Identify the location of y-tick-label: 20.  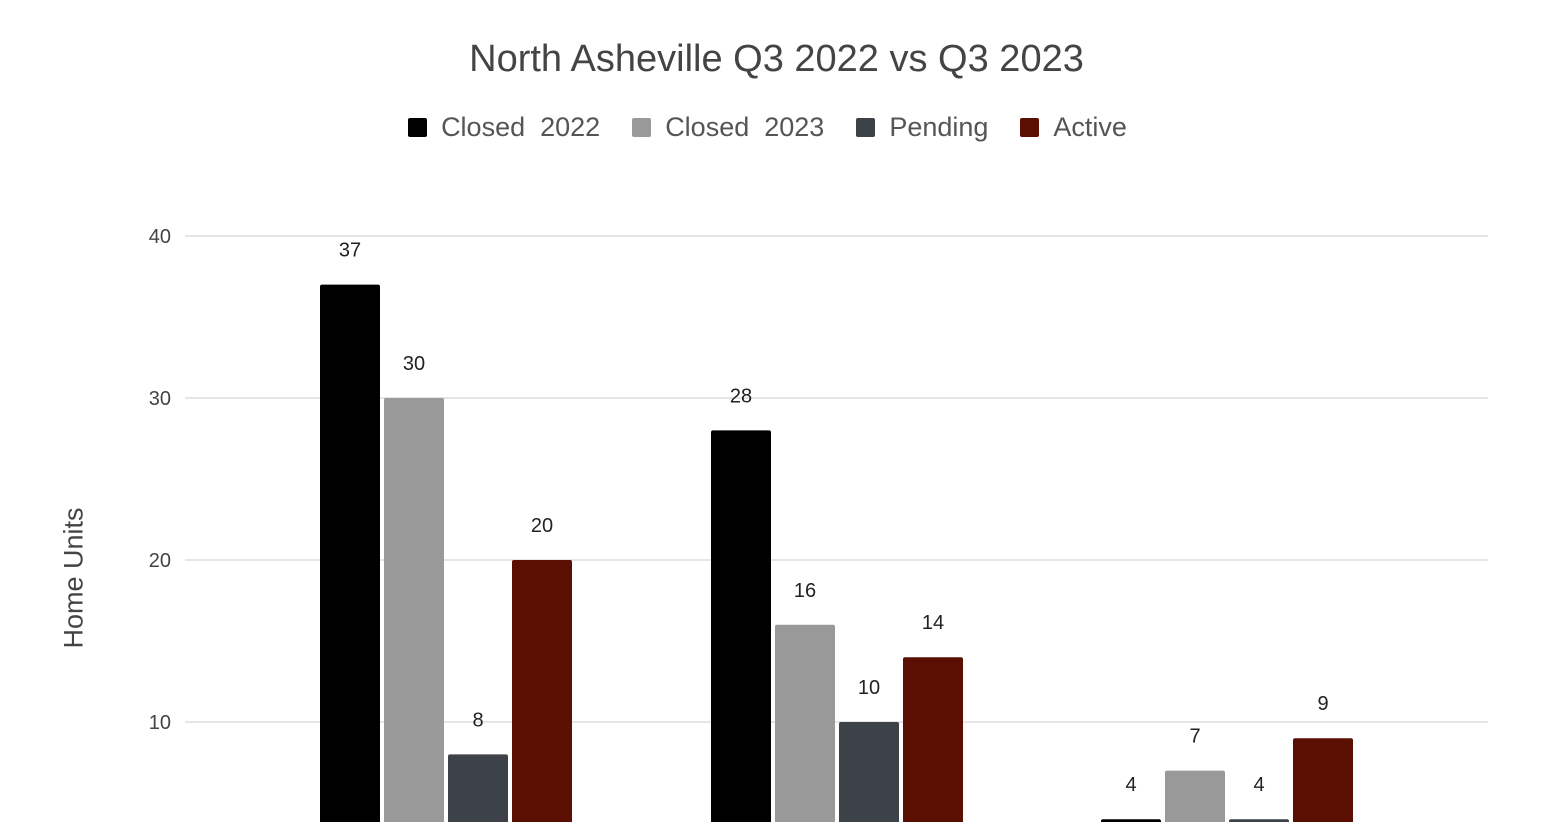
(160, 561).